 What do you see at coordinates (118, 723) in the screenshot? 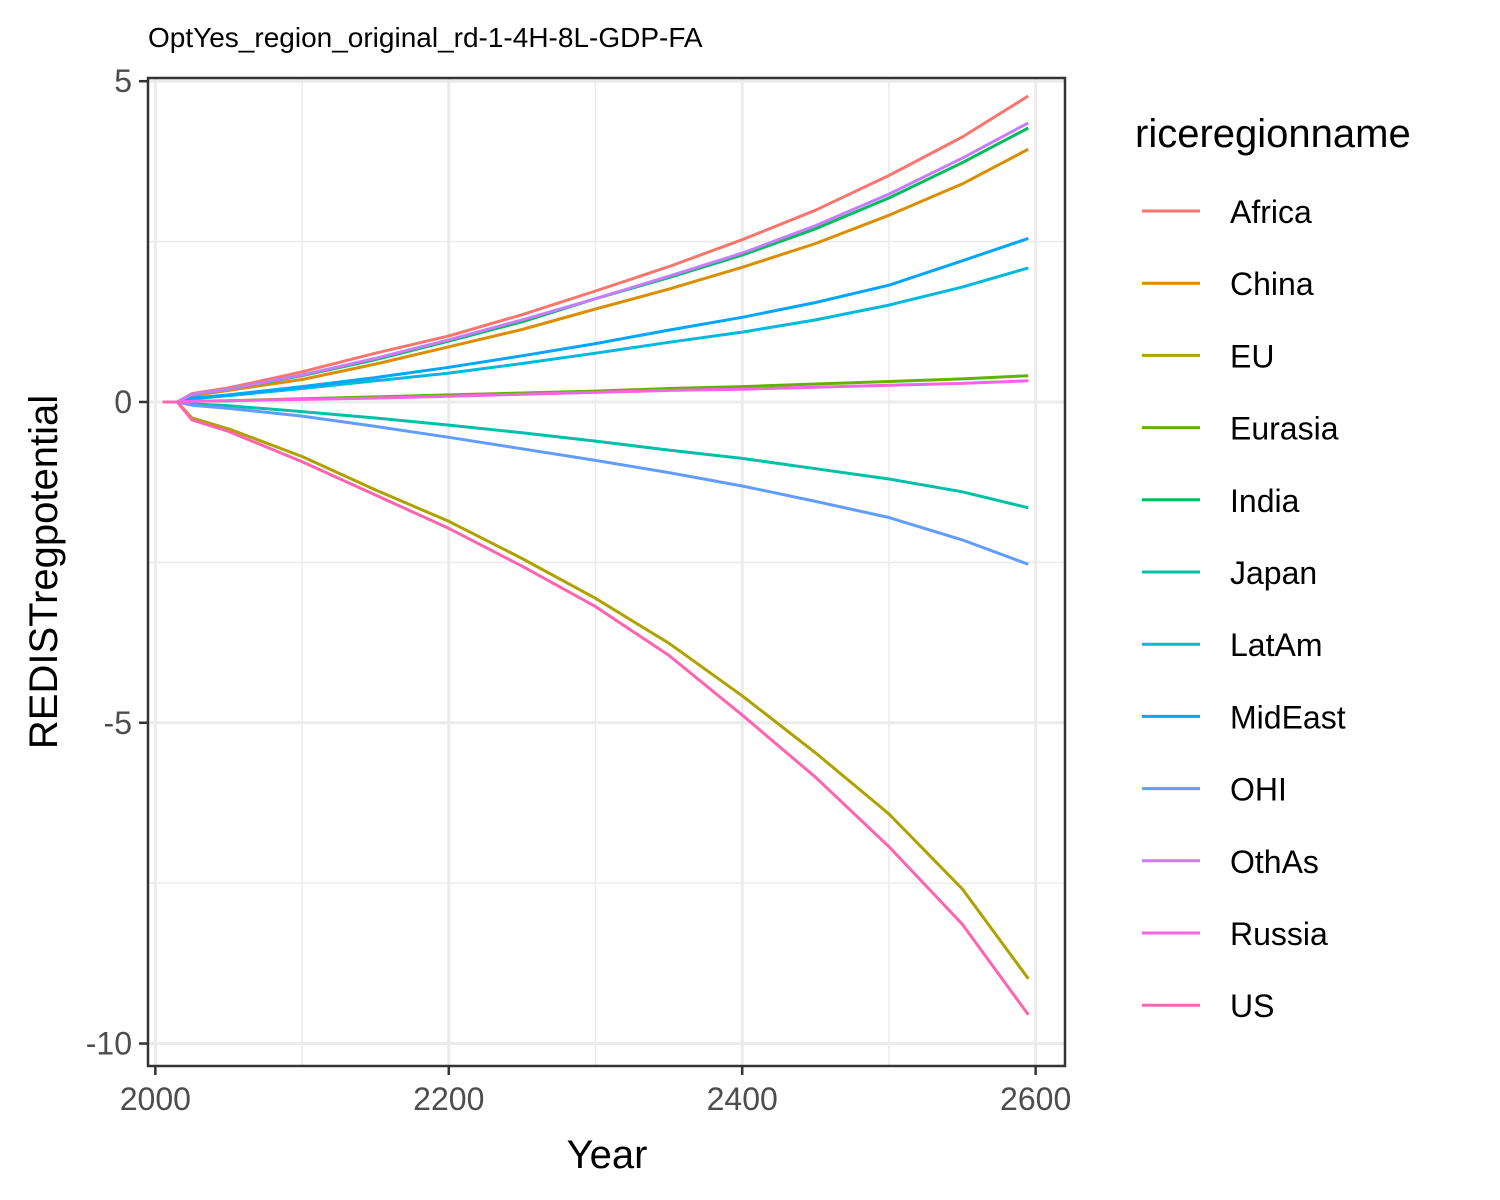
I see `y-tick-label: -5` at bounding box center [118, 723].